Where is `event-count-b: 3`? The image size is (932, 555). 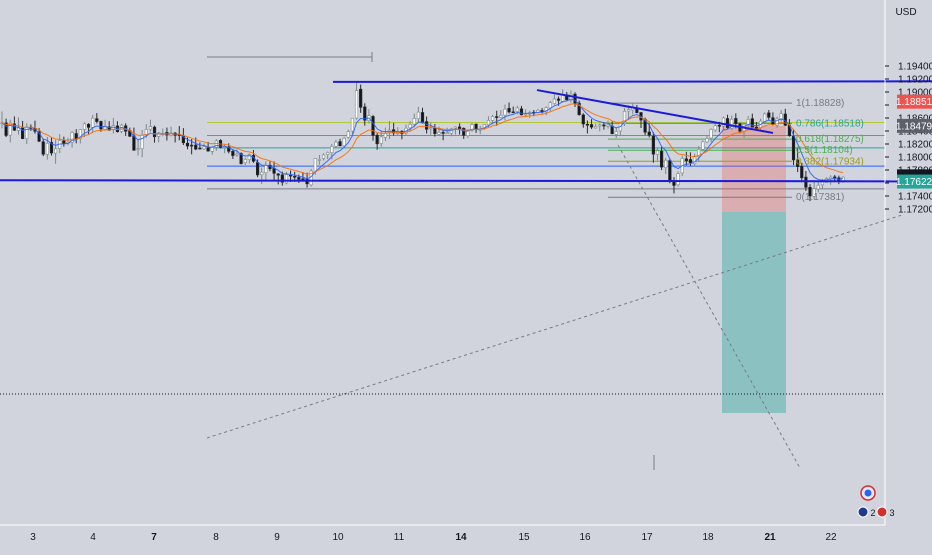
event-count-b: 3 is located at coordinates (891, 513).